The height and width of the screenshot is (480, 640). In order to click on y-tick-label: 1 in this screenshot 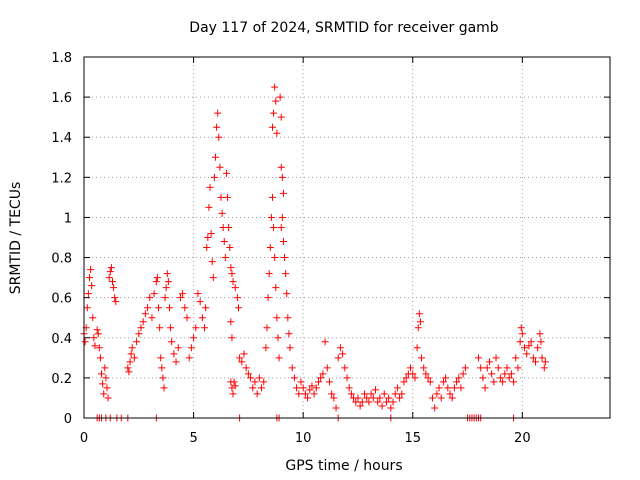, I will do `click(68, 218)`.